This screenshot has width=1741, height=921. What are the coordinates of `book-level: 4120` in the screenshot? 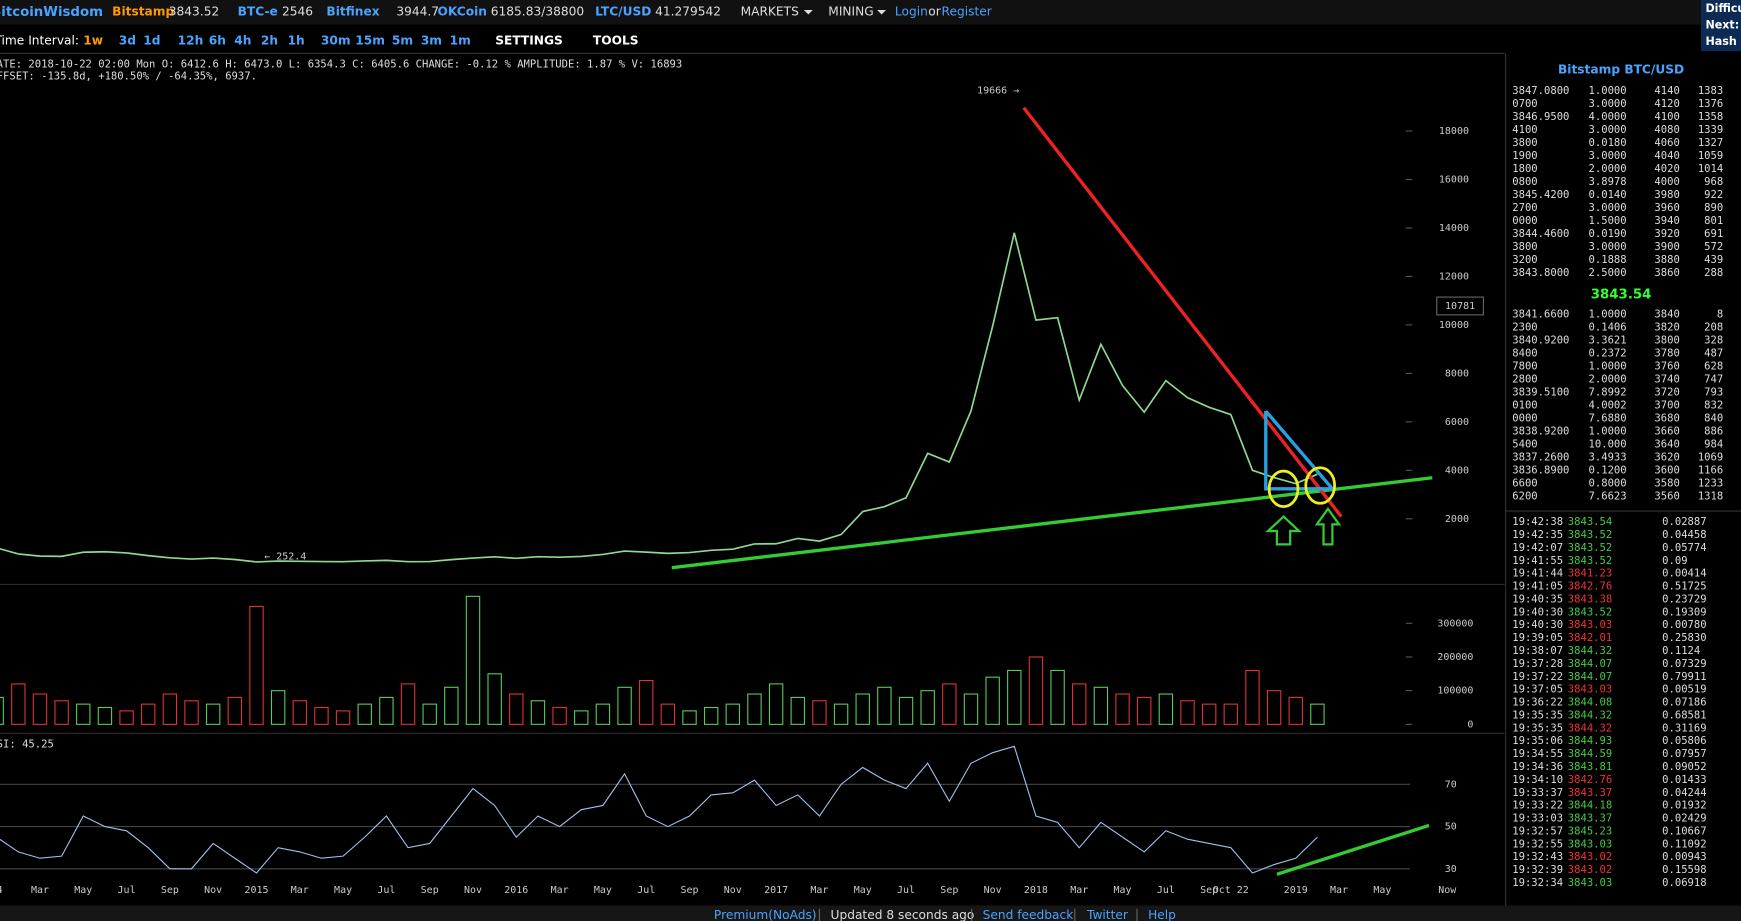 It's located at (1666, 104).